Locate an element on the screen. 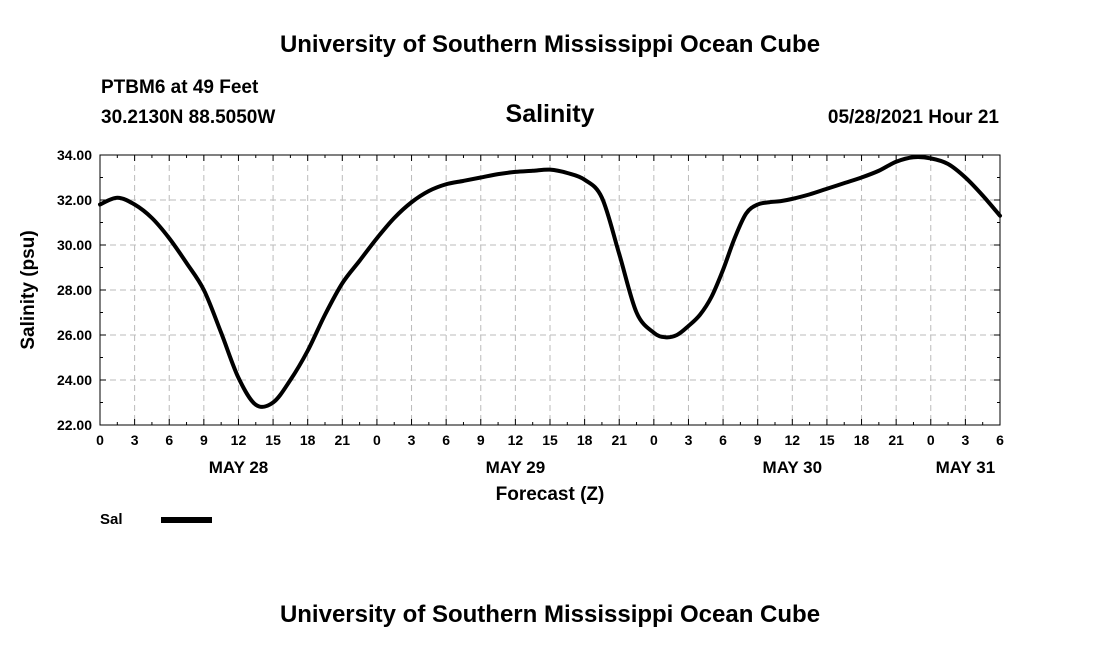 This screenshot has height=650, width=1100. date-label: MAY 29 is located at coordinates (516, 467).